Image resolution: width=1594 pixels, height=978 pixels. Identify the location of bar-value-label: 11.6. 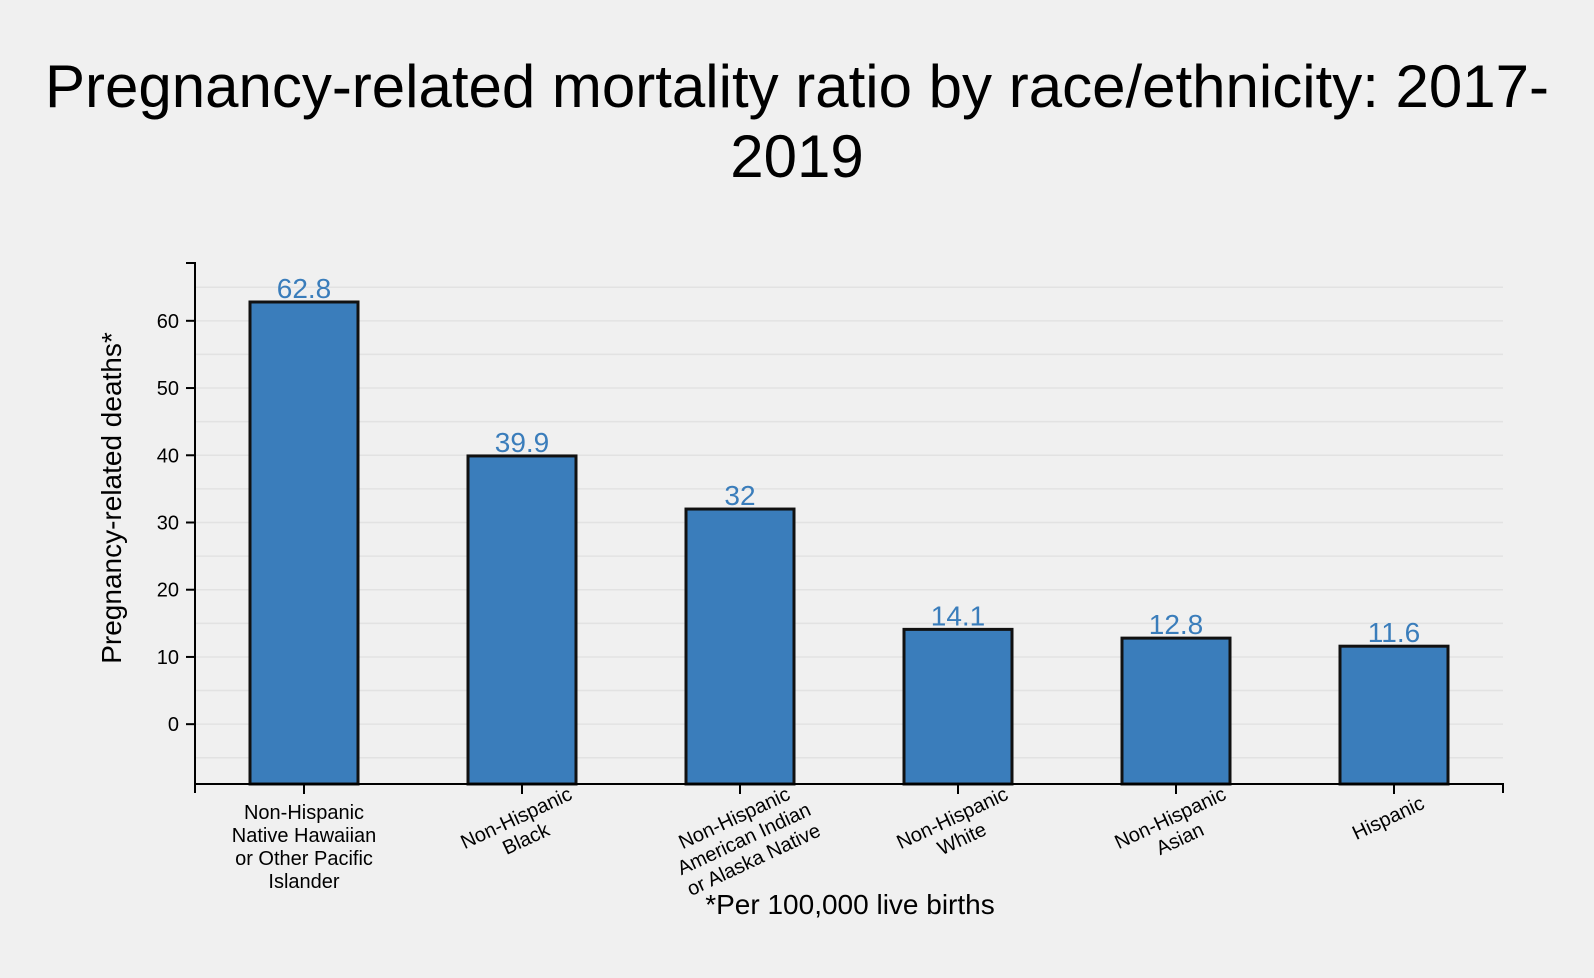
(1394, 632).